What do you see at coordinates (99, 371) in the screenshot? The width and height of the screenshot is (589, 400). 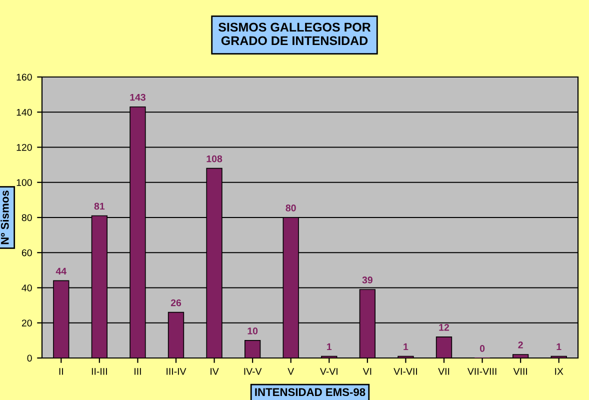 I see `x-tick-label: II-III` at bounding box center [99, 371].